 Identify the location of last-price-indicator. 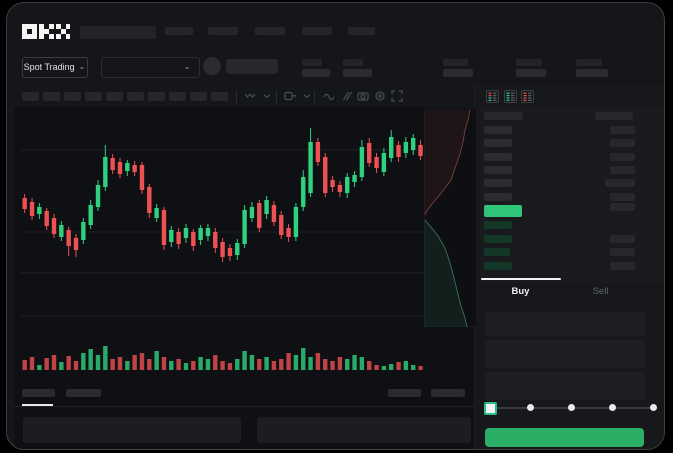
(502, 210).